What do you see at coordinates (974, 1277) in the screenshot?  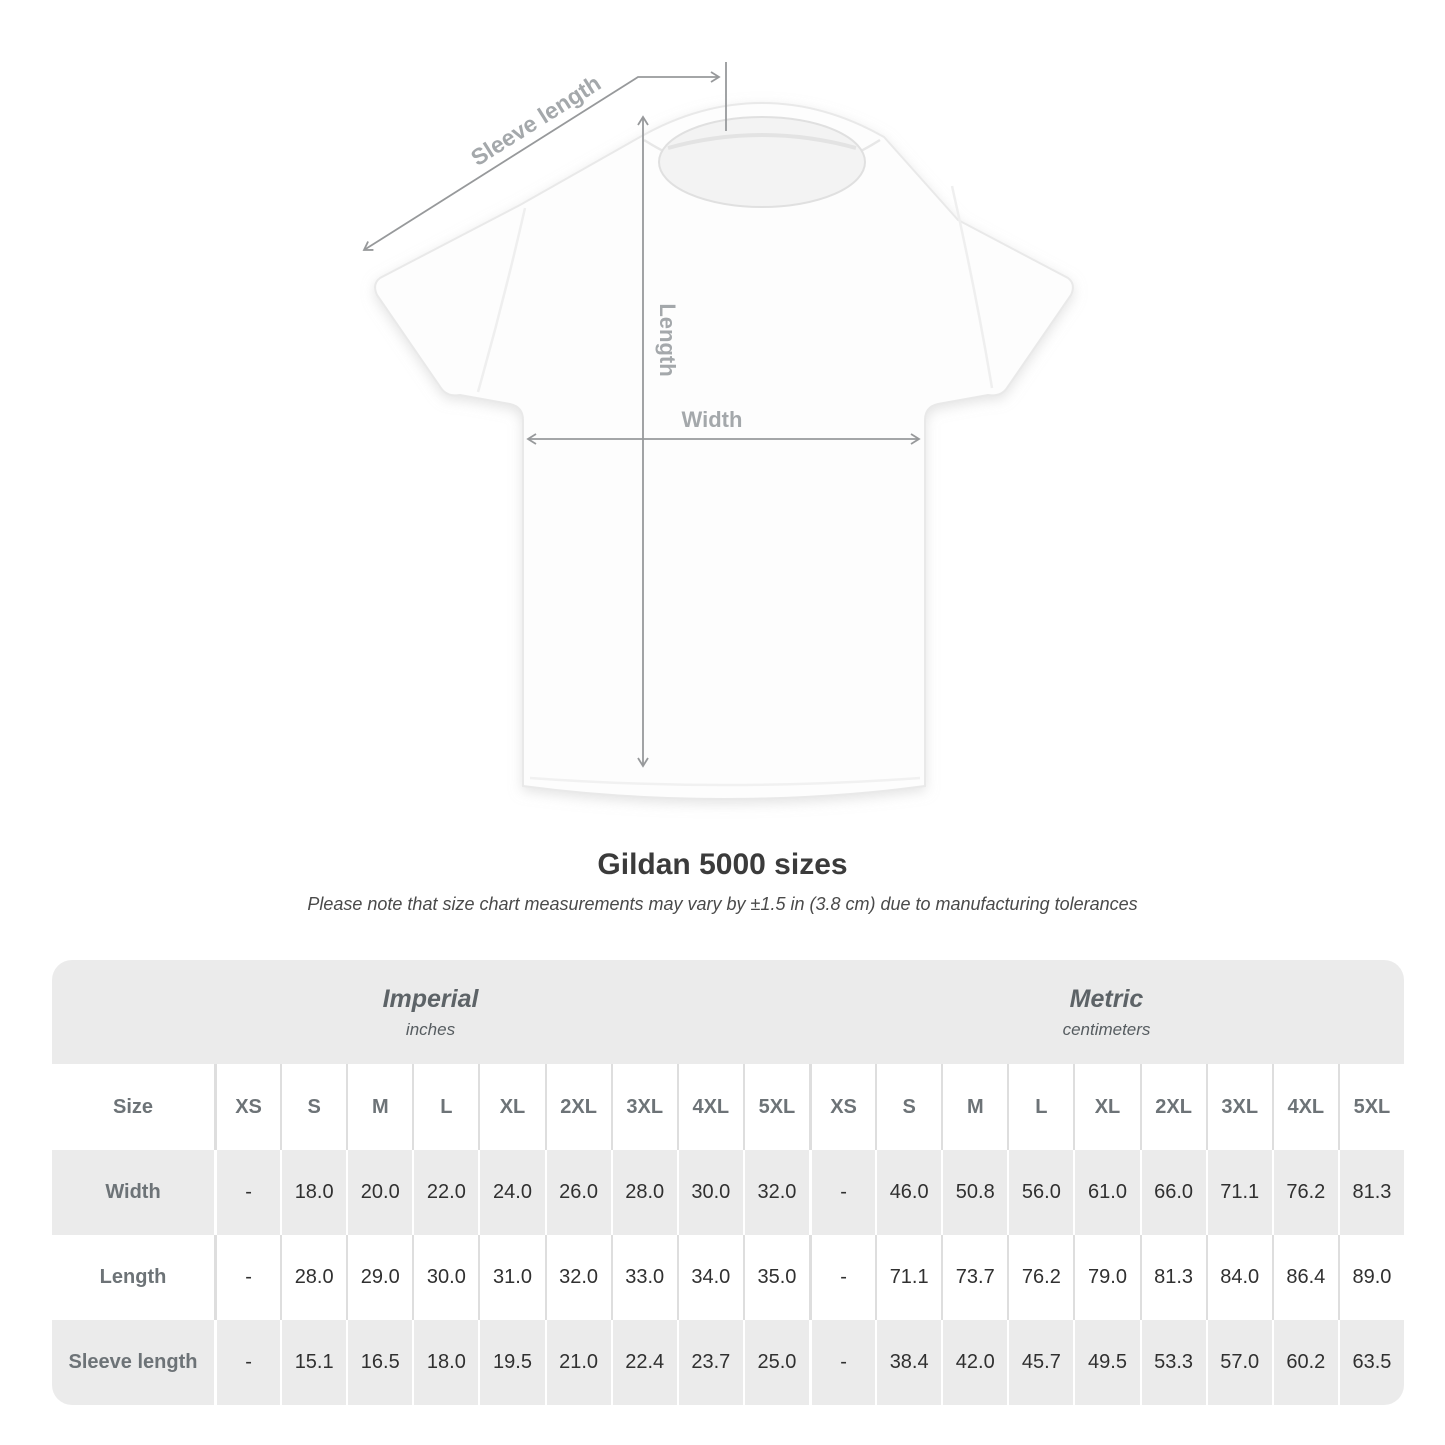 I see `metric-value: 73.7` at bounding box center [974, 1277].